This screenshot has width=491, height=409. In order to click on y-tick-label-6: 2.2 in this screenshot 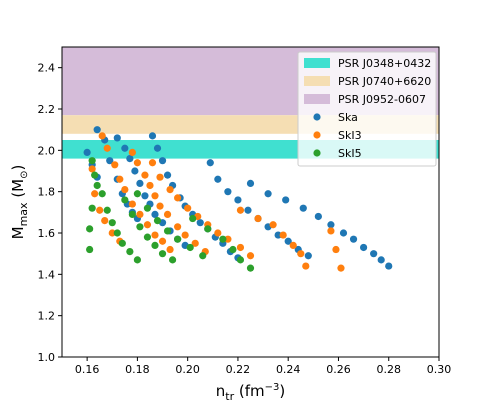, I will do `click(47, 109)`.